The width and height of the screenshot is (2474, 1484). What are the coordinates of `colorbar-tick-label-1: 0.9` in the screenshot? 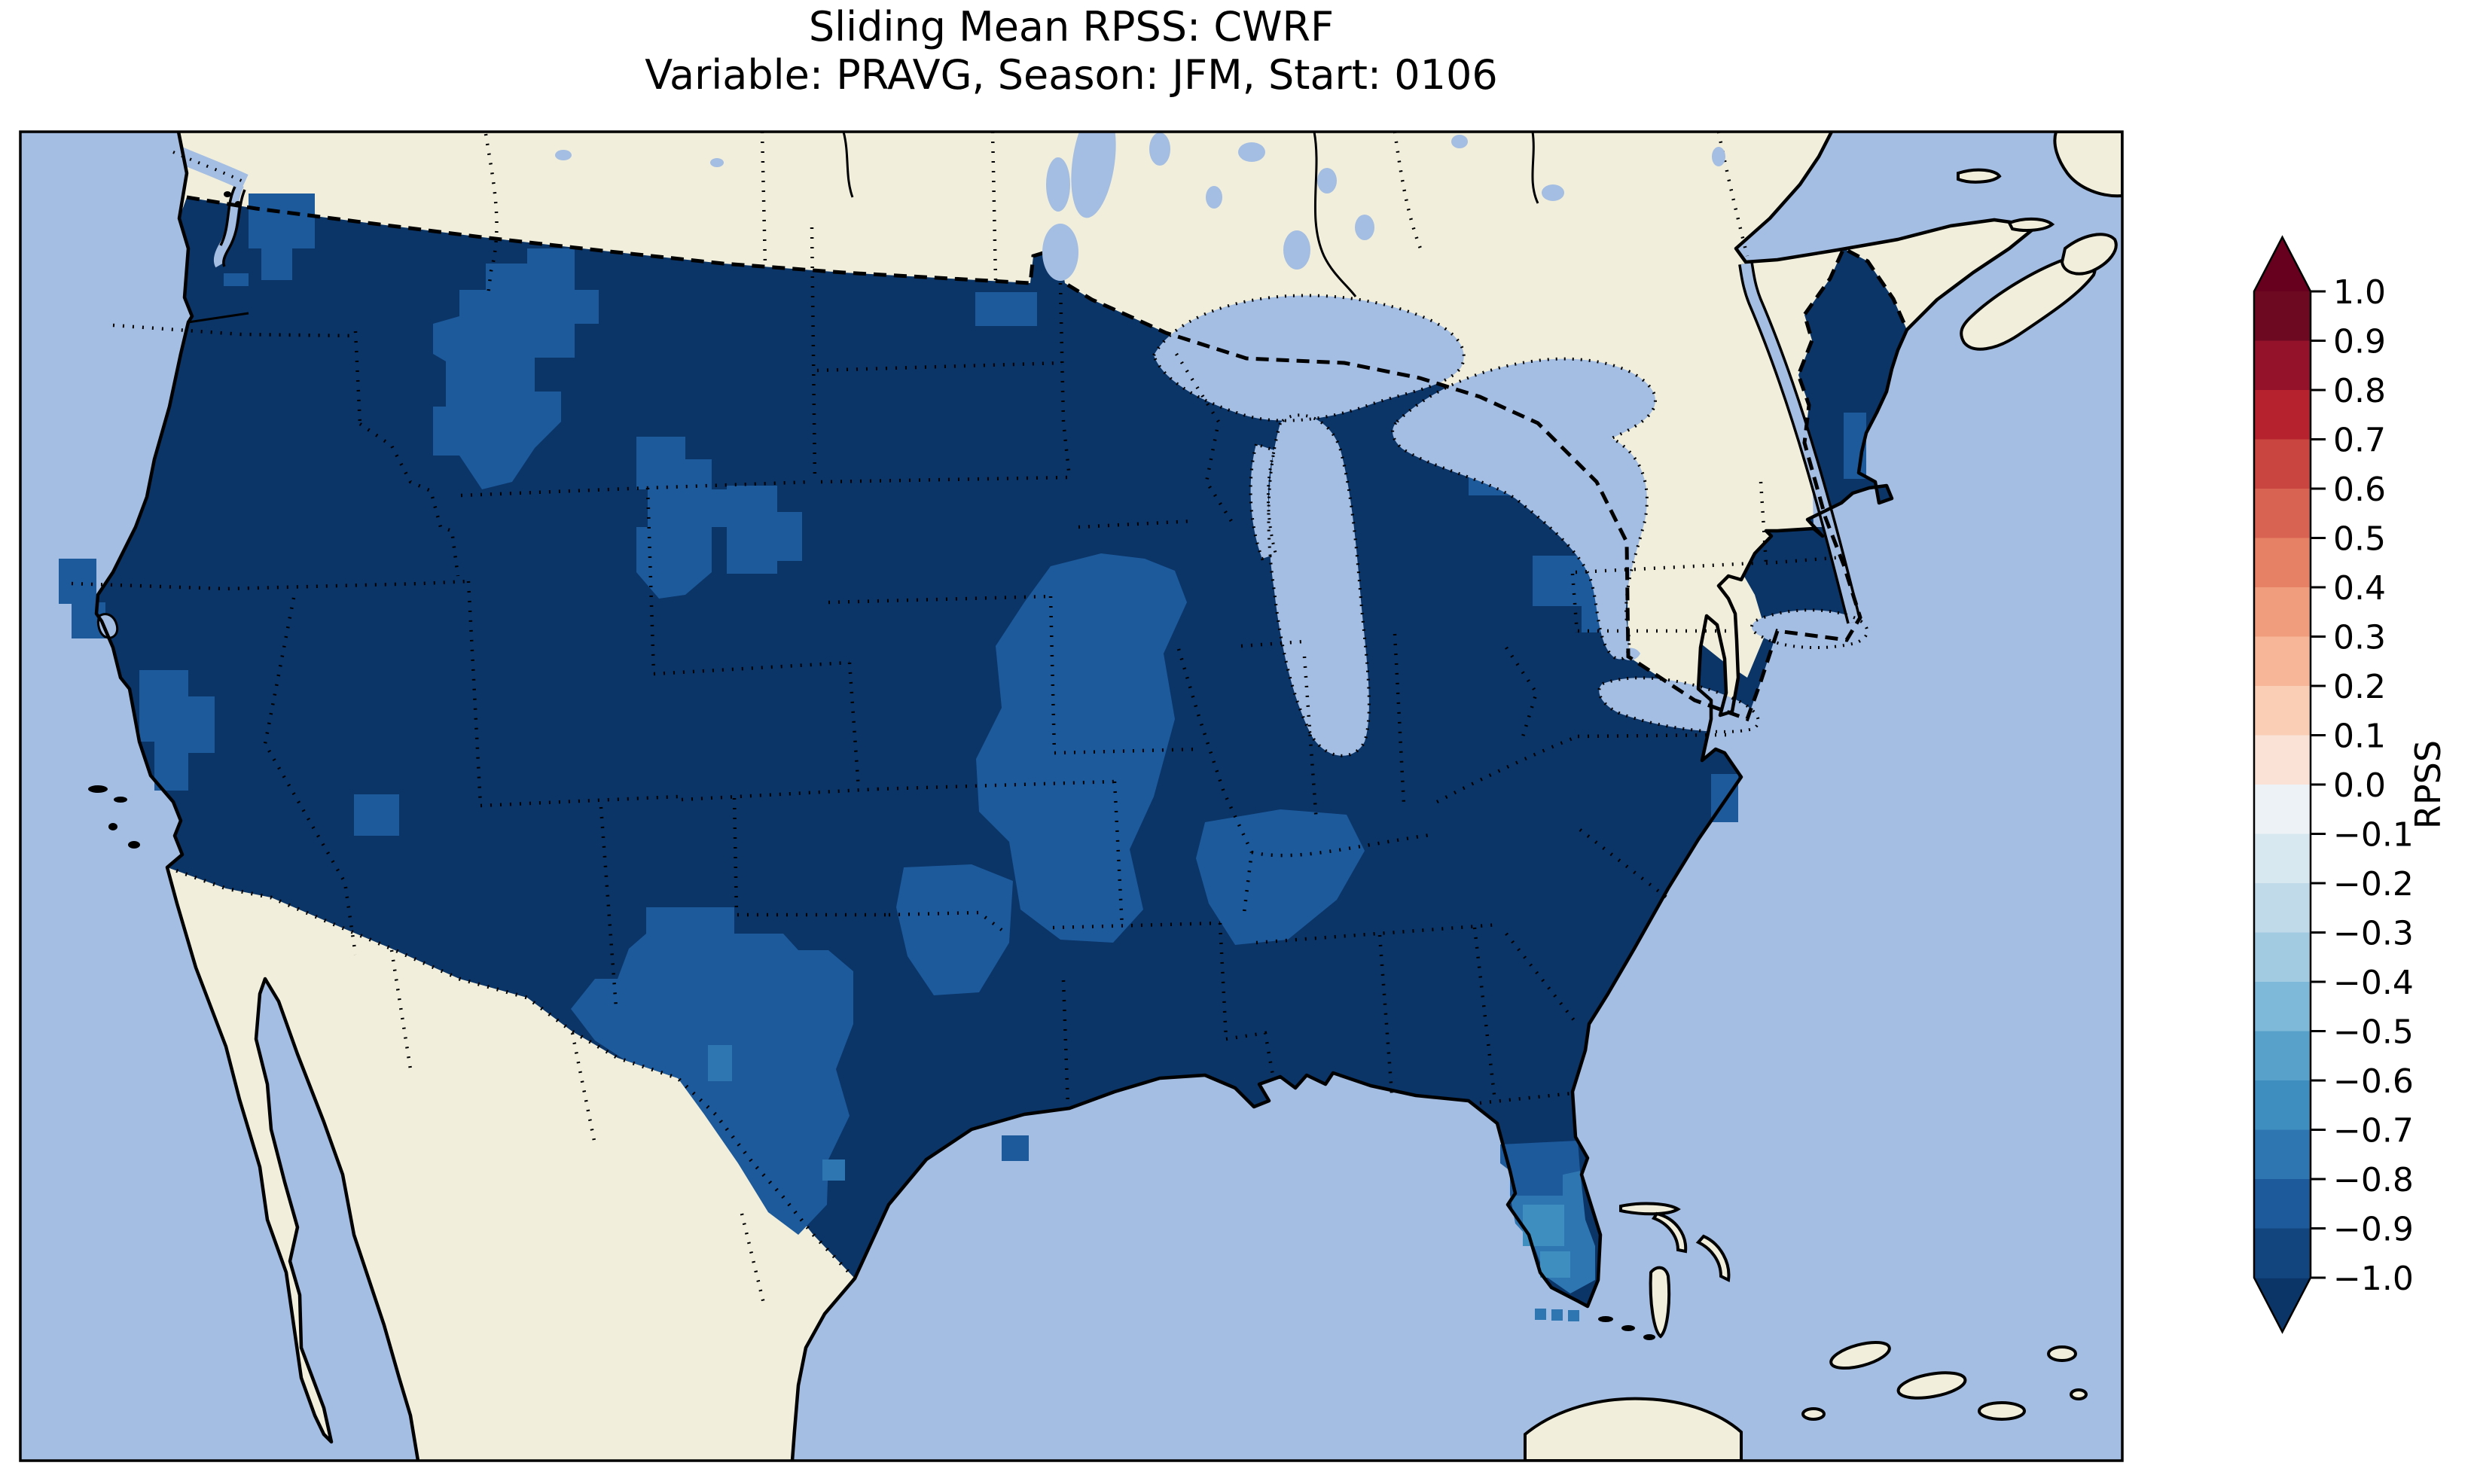 It's located at (2360, 342).